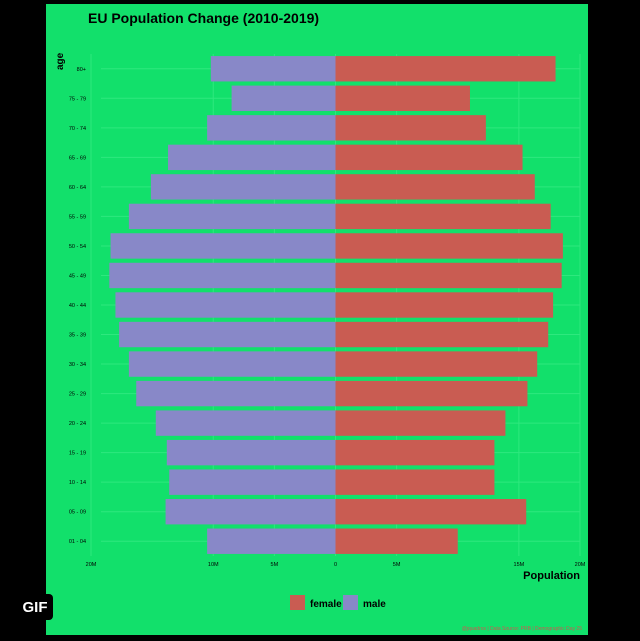 The width and height of the screenshot is (640, 641). I want to click on right-border, so click(614, 319).